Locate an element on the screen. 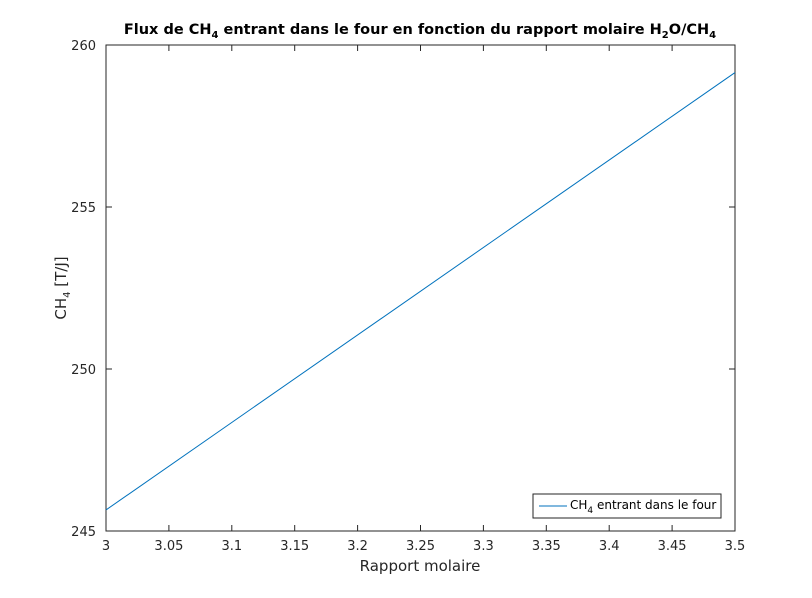 This screenshot has width=812, height=598. y-tick-label: 255 is located at coordinates (83, 208).